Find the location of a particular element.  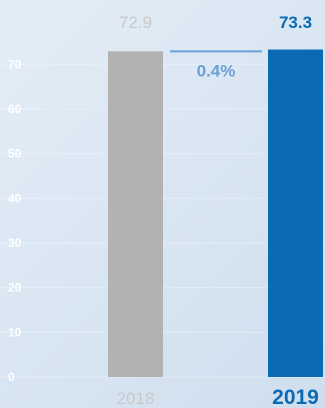

category-label-2019: 2019 is located at coordinates (295, 397).